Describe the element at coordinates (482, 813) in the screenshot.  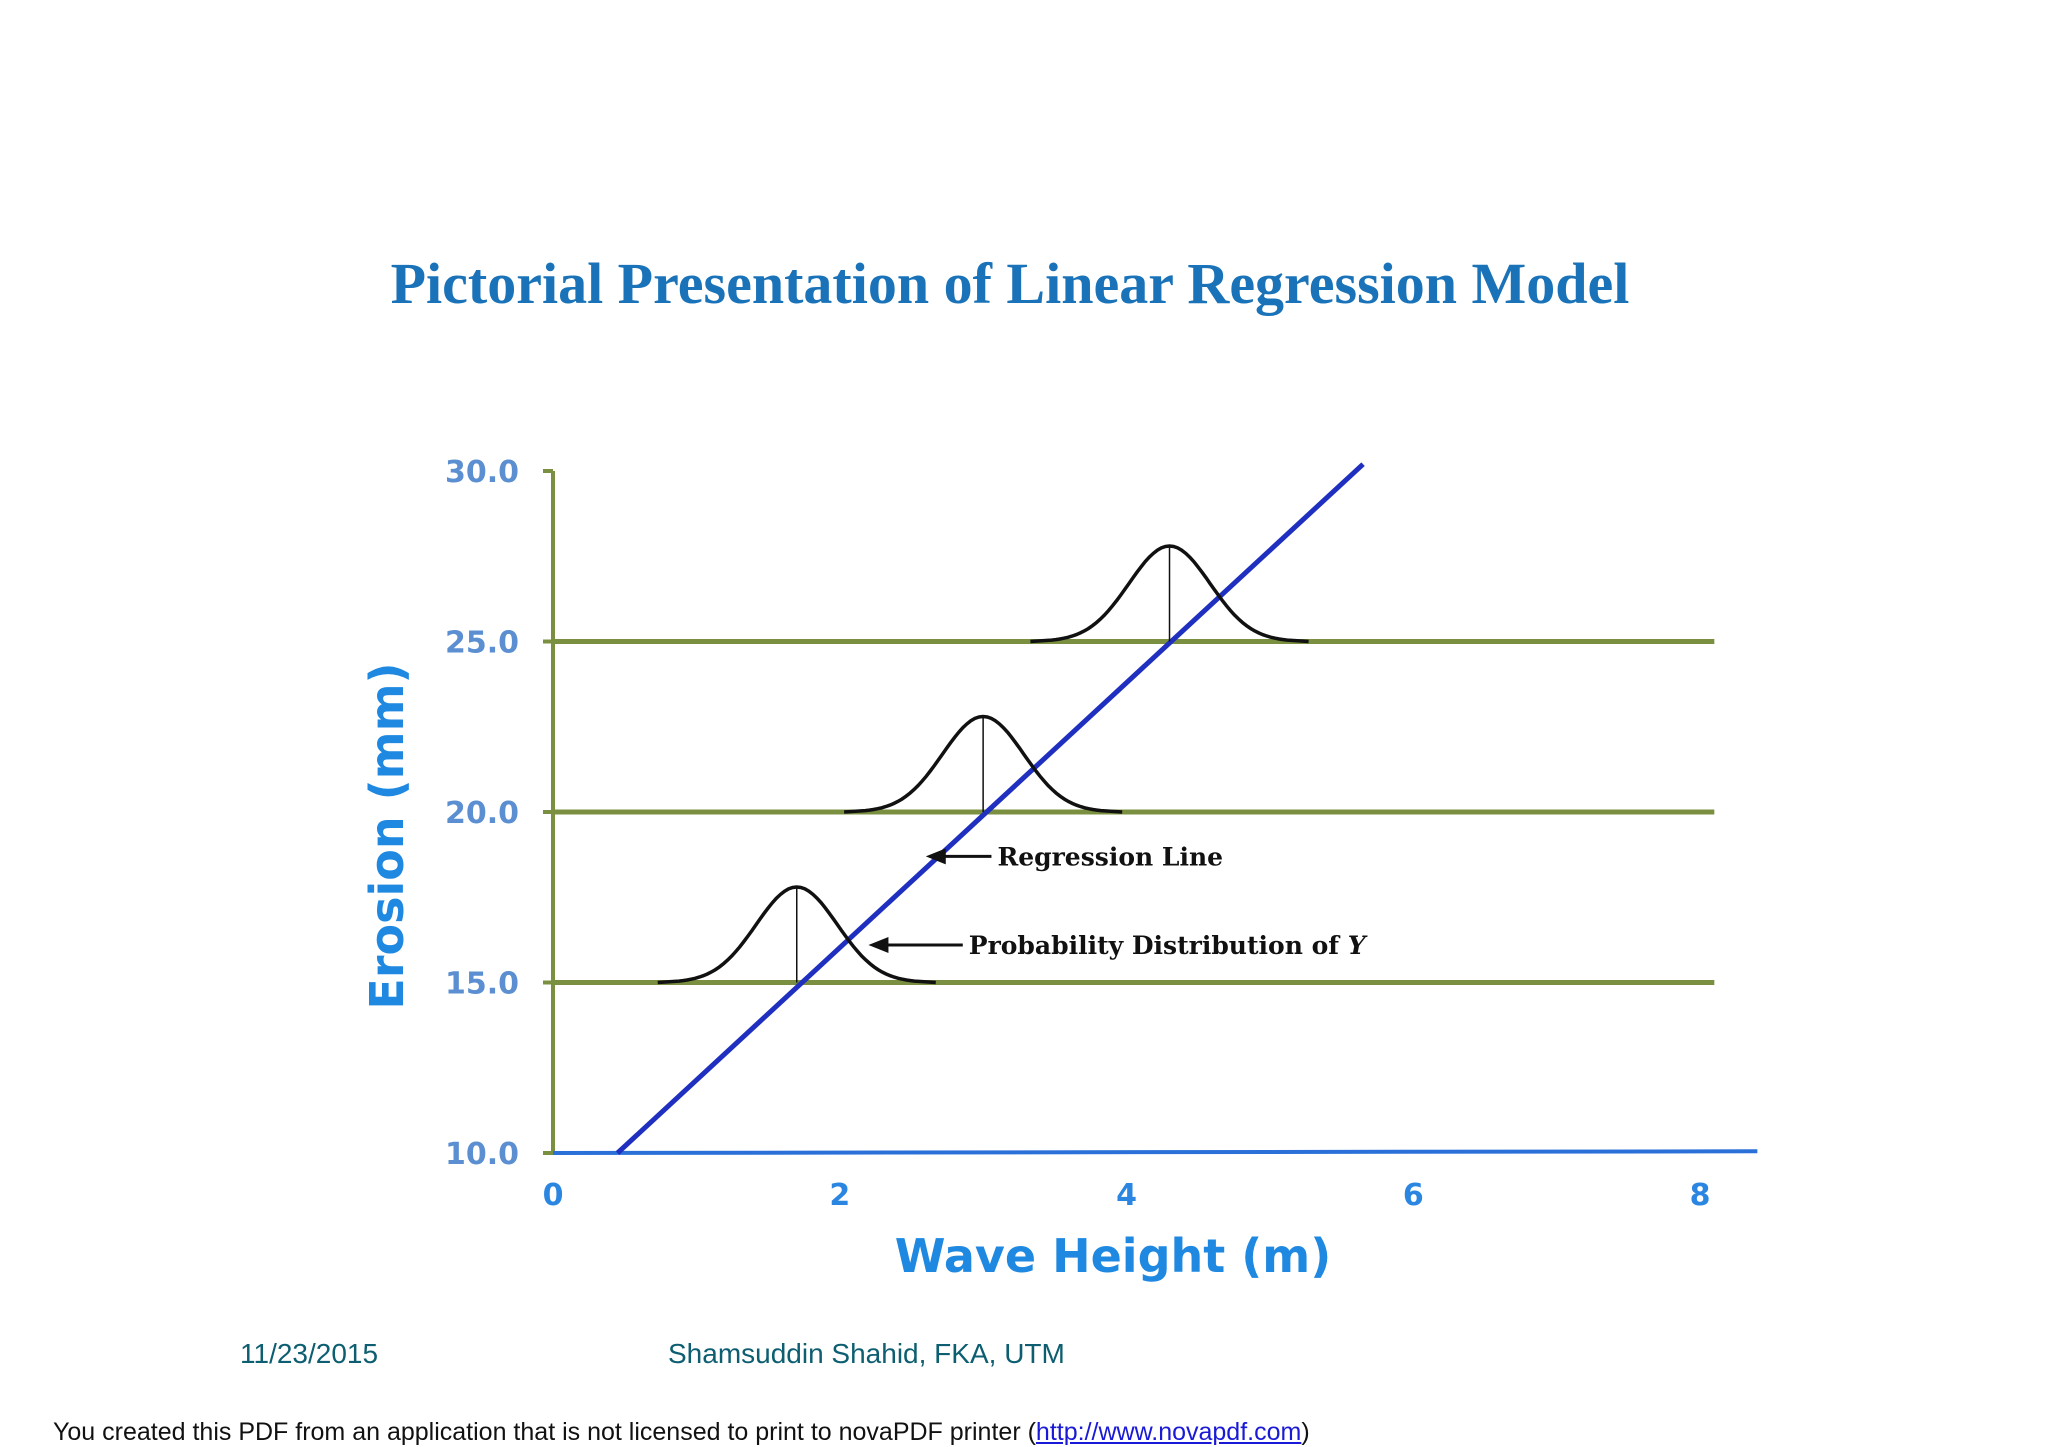
I see `y-tick-label: 20.0` at that location.